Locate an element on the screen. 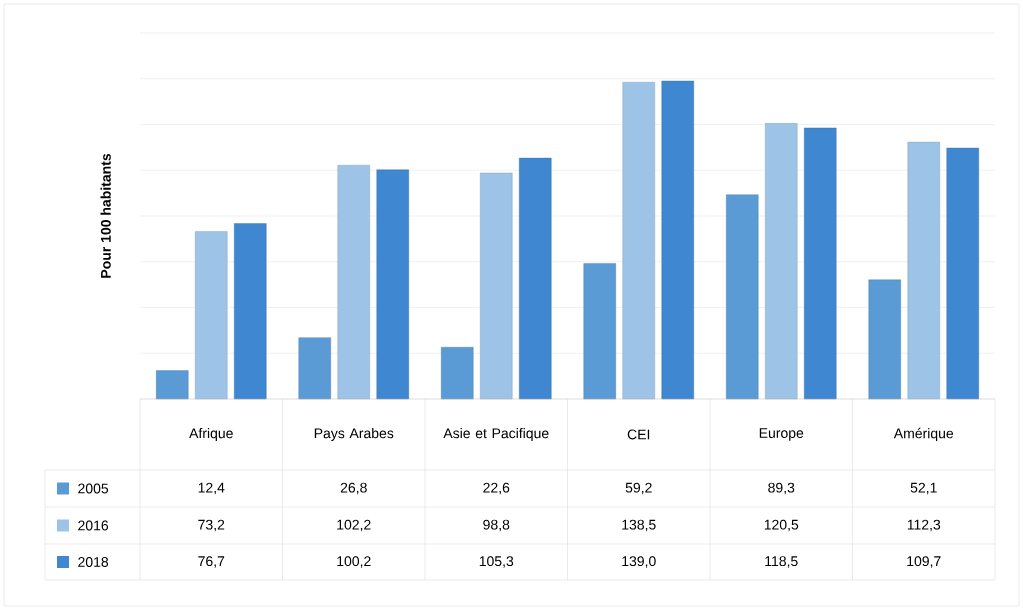  data-label: 22,6 is located at coordinates (496, 488).